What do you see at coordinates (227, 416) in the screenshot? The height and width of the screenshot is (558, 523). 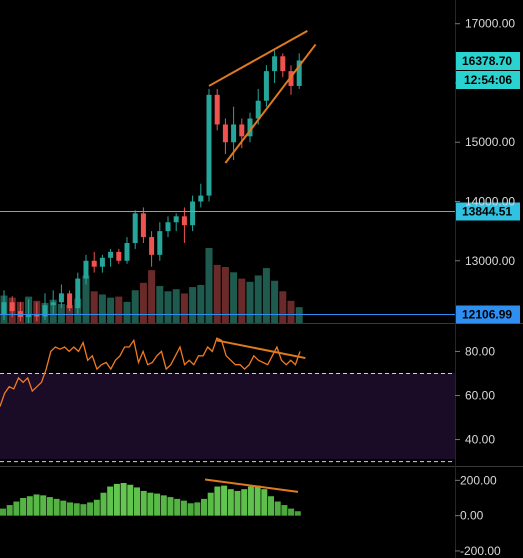 I see `rsi-band-background` at bounding box center [227, 416].